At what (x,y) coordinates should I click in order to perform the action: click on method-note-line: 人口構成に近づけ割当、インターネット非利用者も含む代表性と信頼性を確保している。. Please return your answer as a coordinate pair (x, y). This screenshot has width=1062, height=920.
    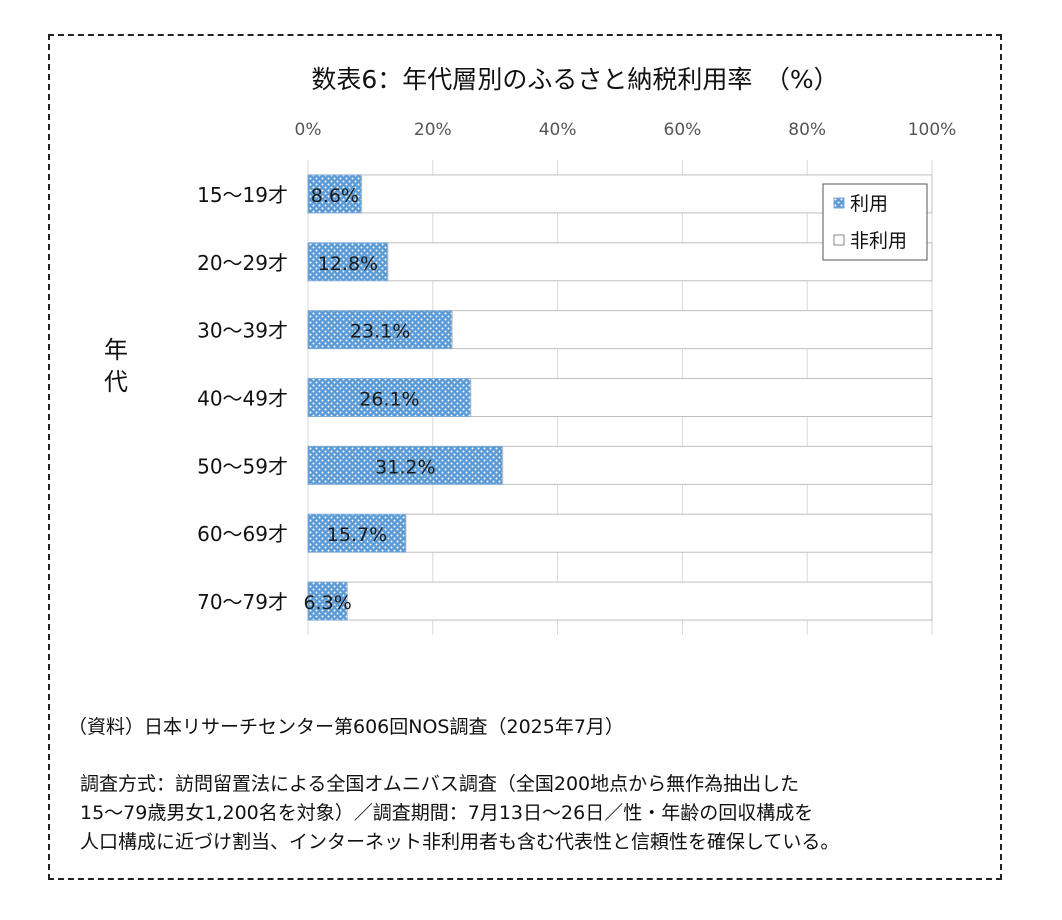
    Looking at the image, I should click on (460, 842).